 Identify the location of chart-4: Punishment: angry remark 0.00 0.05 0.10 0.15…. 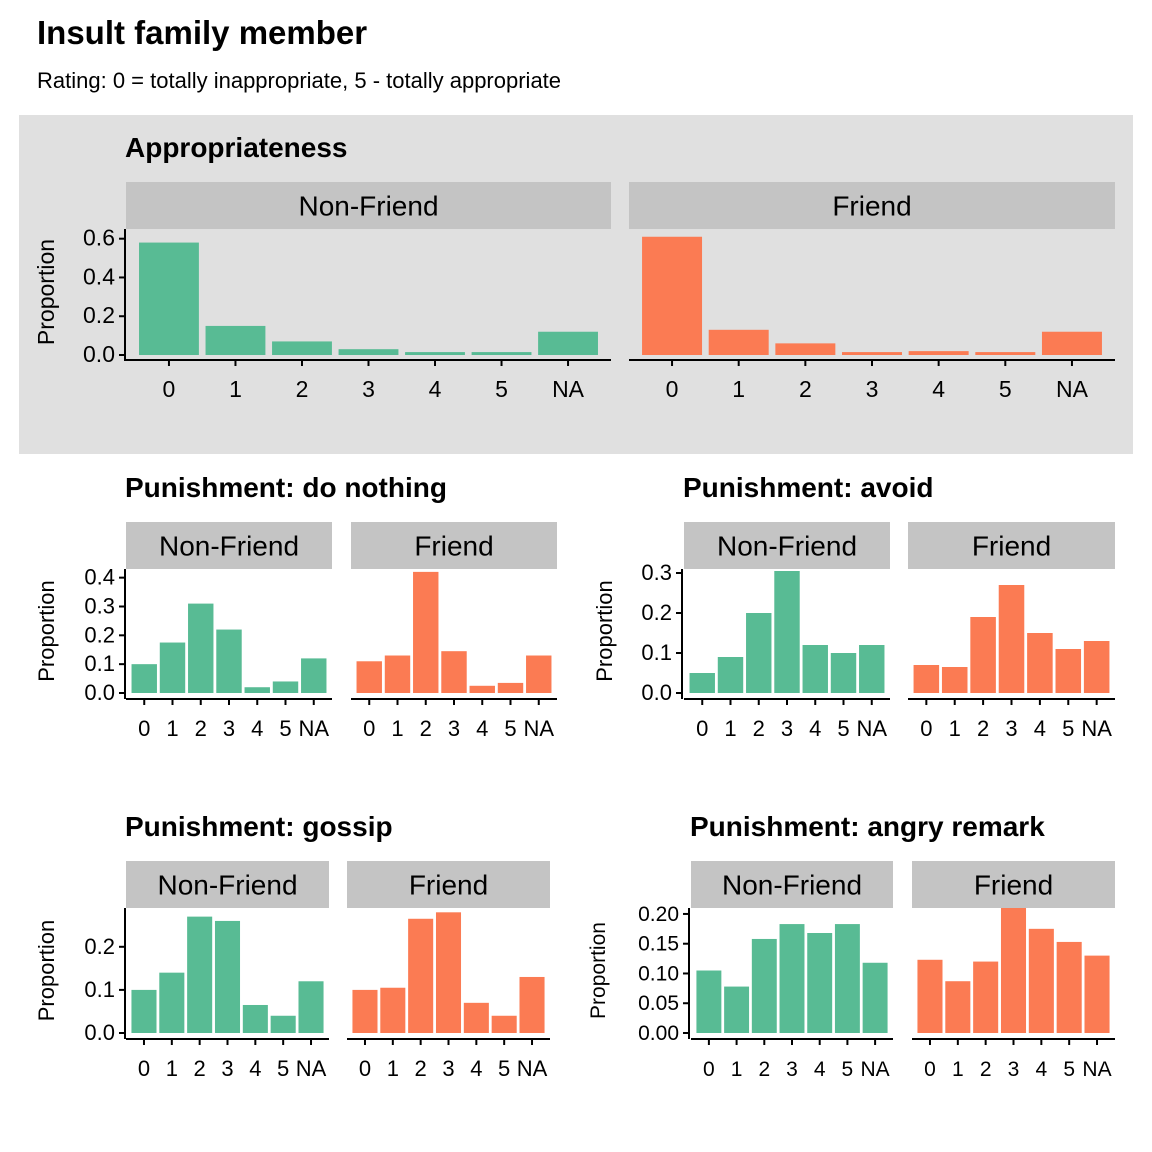
(851, 946).